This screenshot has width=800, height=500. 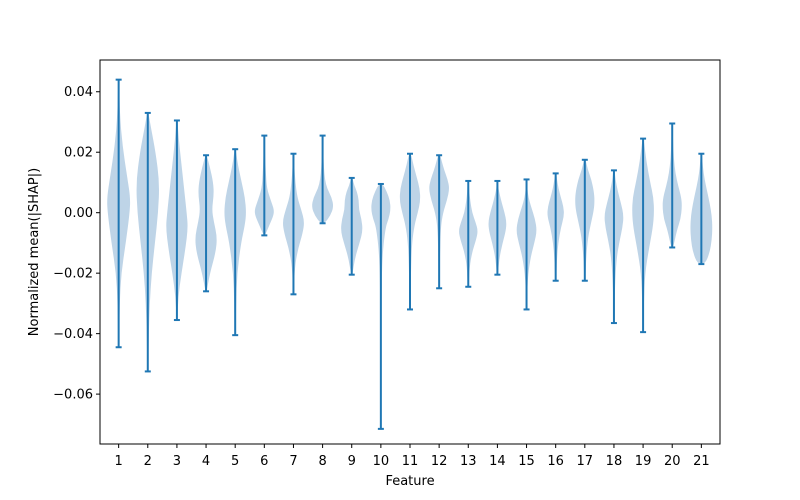 What do you see at coordinates (672, 461) in the screenshot?
I see `x-tick-label: 20` at bounding box center [672, 461].